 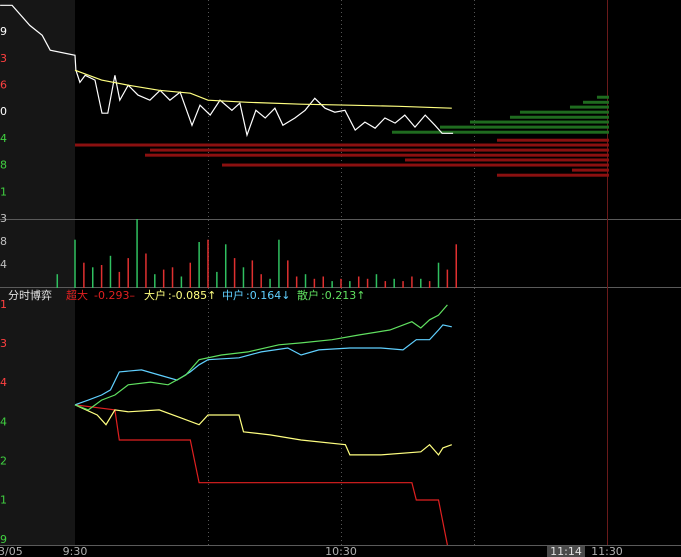 What do you see at coordinates (11, 551) in the screenshot?
I see `date-label: 3/05` at bounding box center [11, 551].